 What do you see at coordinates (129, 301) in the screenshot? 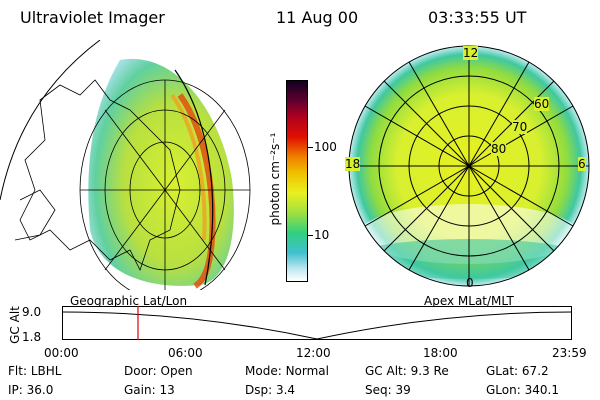
I see `geographic-caption: Geographic Lat/Lon` at bounding box center [129, 301].